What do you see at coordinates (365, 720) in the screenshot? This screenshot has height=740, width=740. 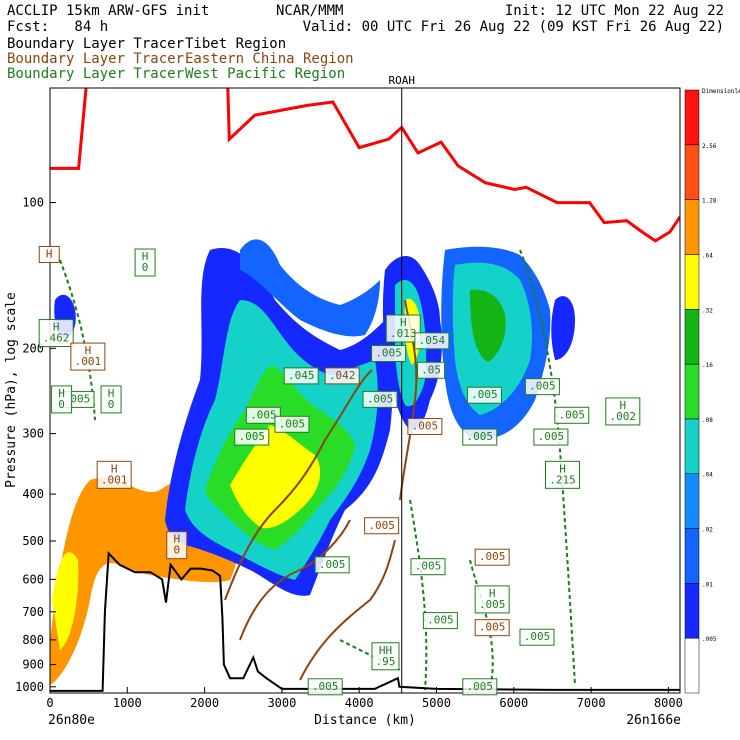 I see `x-axis-title: Distance (km)` at bounding box center [365, 720].